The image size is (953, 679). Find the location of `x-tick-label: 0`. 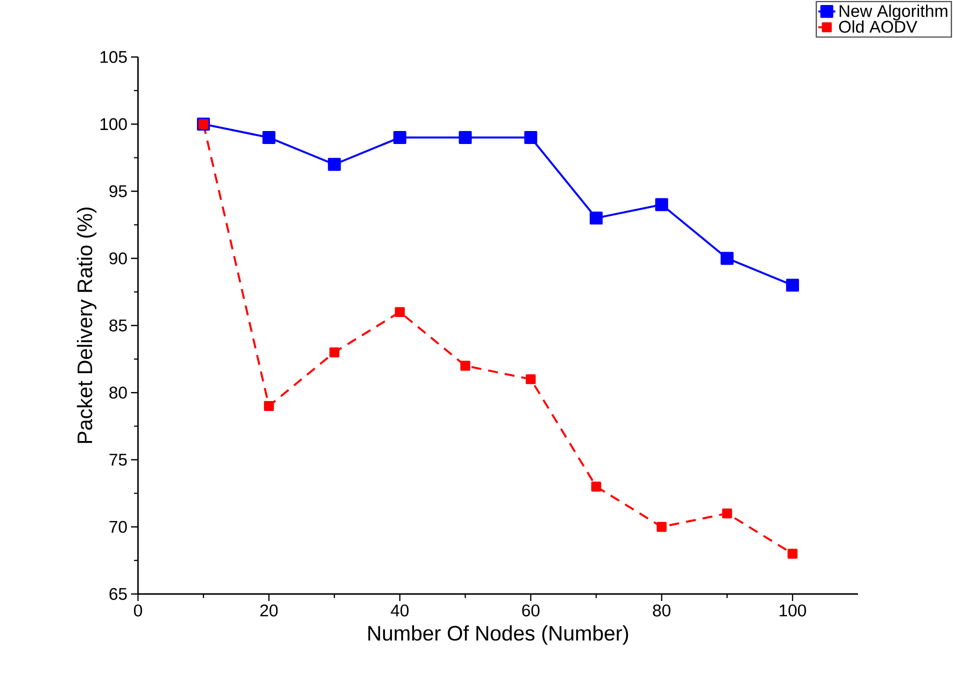

x-tick-label: 0 is located at coordinates (138, 610).